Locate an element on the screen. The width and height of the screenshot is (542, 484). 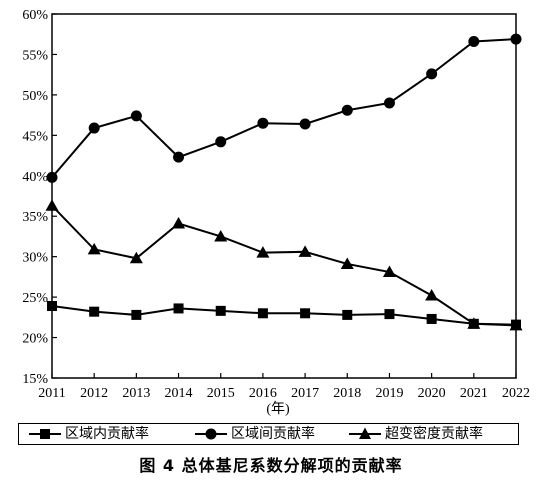
legend-label: 区域间贡献率 is located at coordinates (273, 434).